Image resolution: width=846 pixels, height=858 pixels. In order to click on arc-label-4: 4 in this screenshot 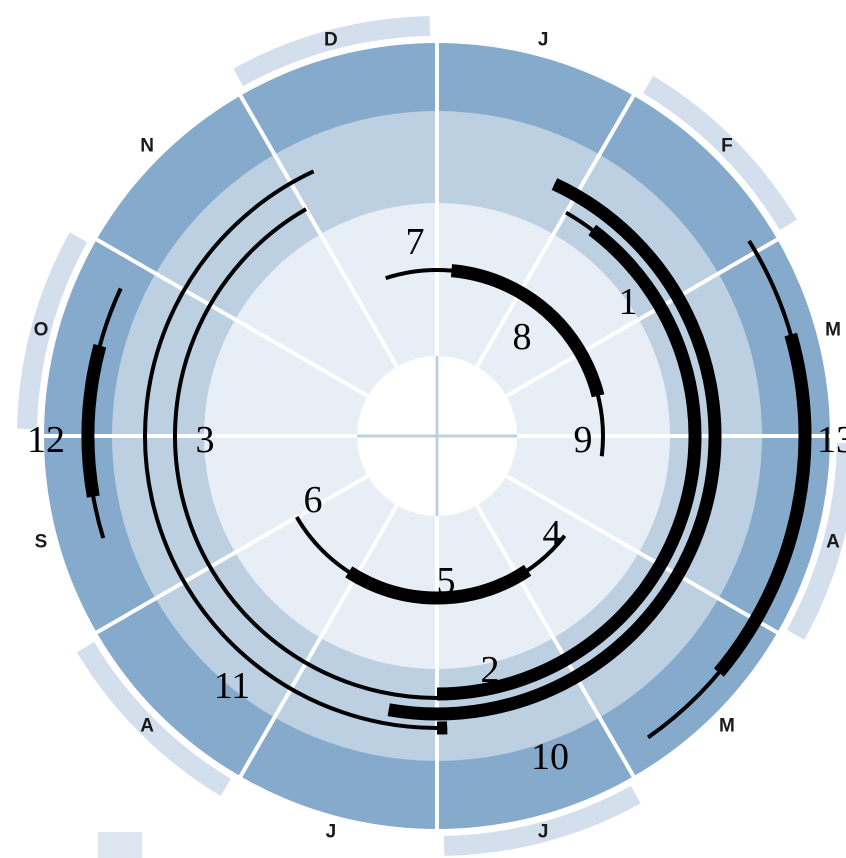, I will do `click(552, 534)`.